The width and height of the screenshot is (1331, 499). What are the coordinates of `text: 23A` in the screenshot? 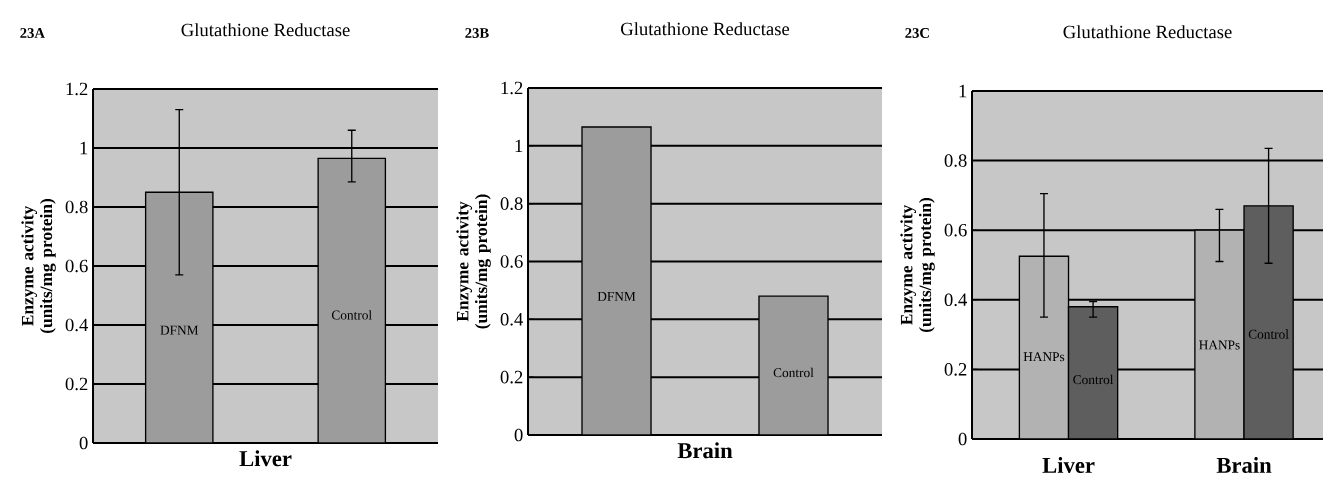 It's located at (32, 33).